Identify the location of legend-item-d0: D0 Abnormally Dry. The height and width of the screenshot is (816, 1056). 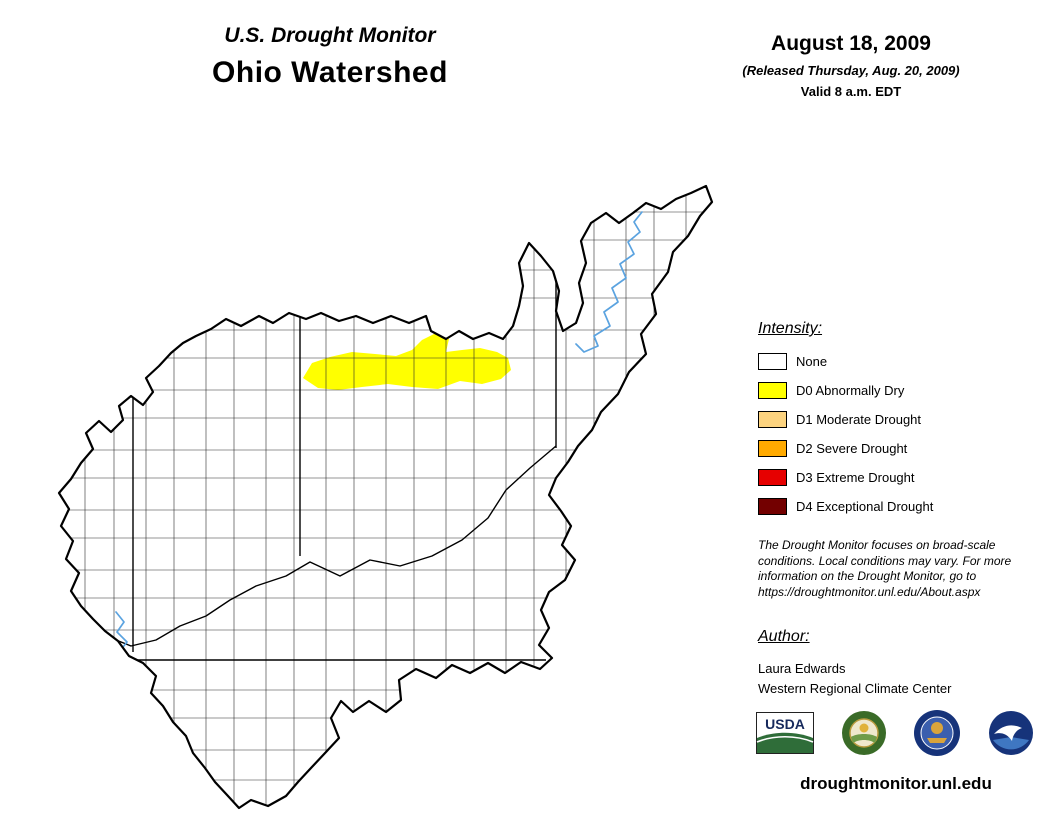
(900, 390).